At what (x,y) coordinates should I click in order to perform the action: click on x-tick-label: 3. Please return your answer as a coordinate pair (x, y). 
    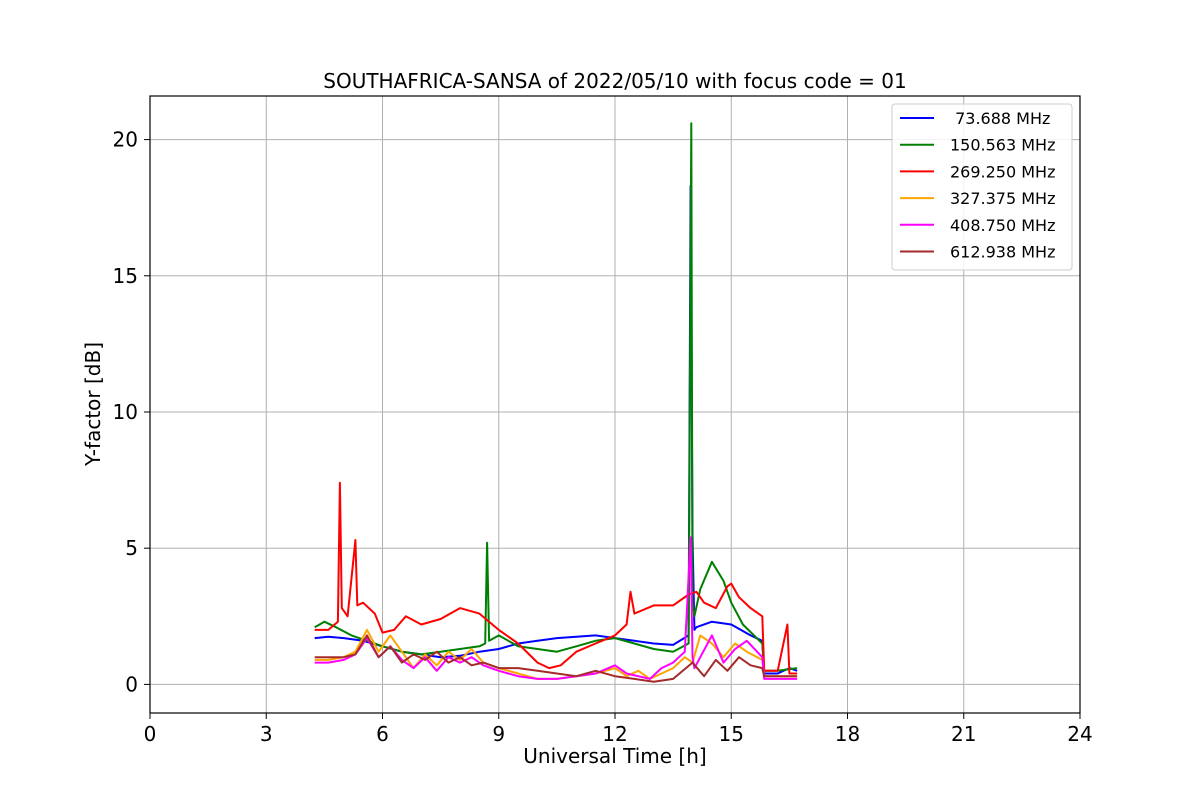
    Looking at the image, I should click on (266, 734).